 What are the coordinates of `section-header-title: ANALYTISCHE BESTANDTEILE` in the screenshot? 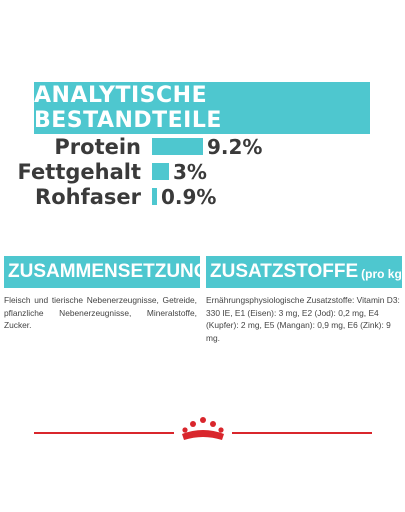 It's located at (128, 108).